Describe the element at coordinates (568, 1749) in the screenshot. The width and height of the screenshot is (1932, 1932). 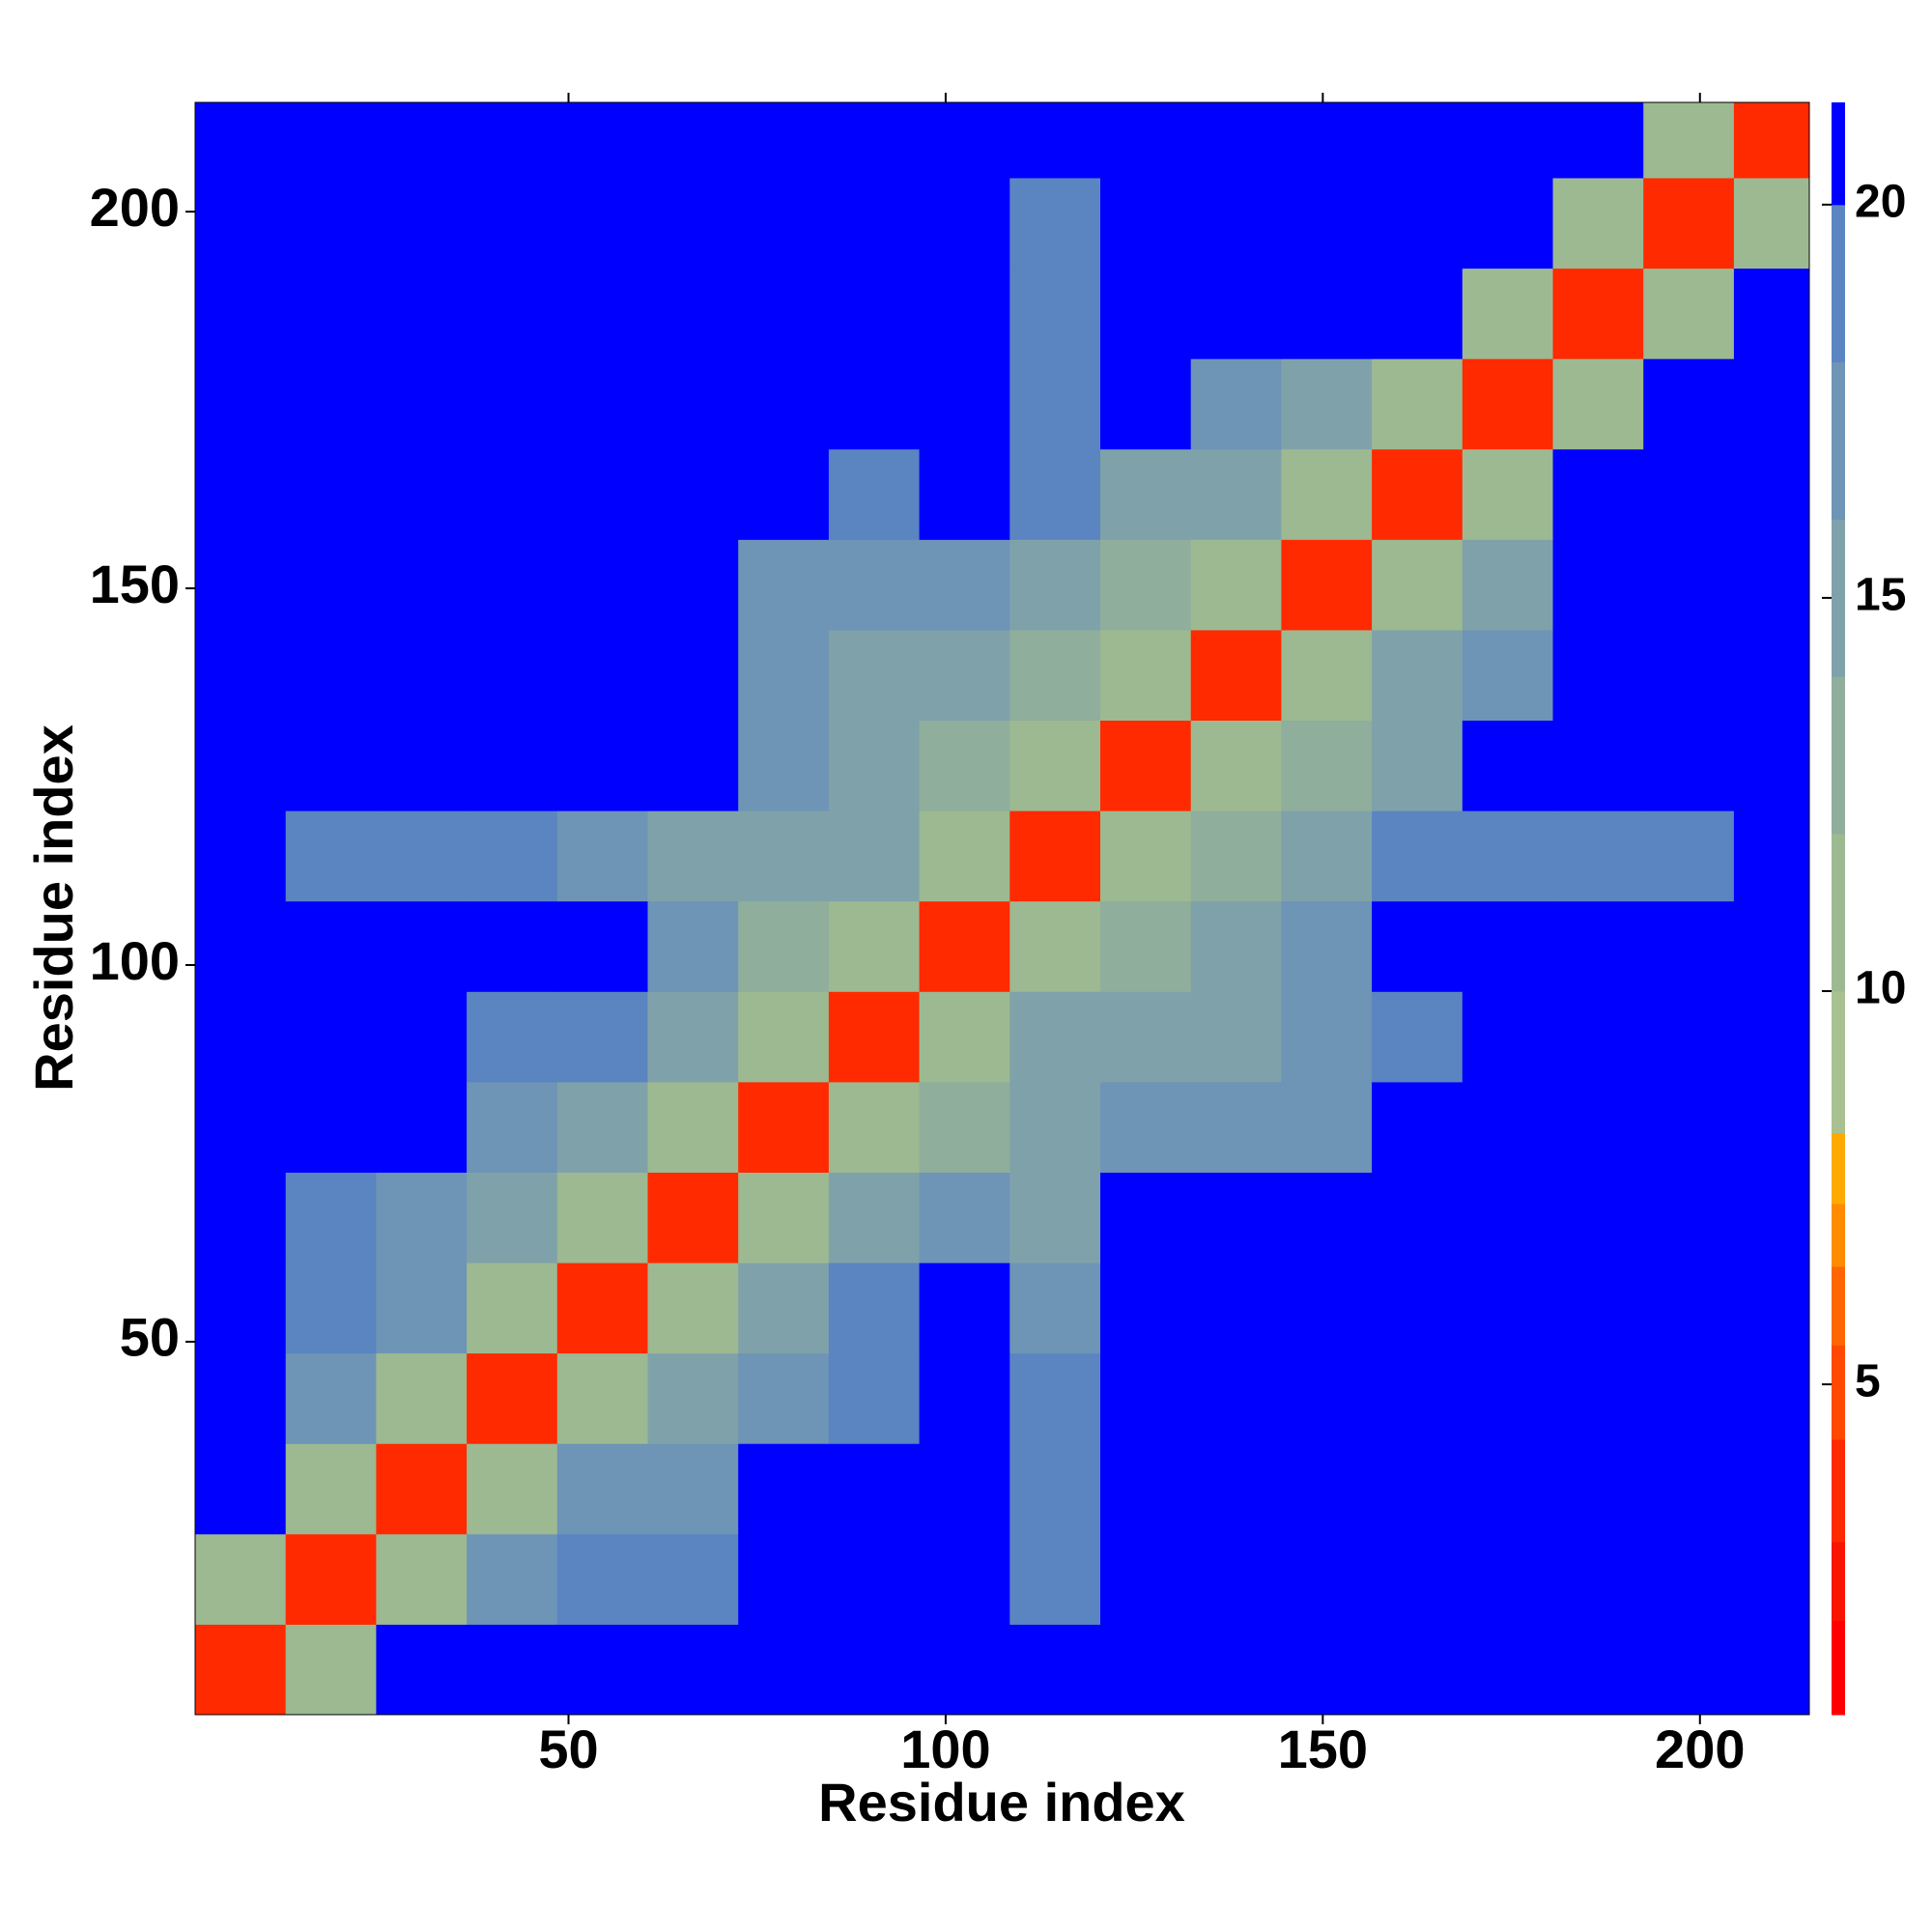
I see `x-tick-label: 50` at that location.